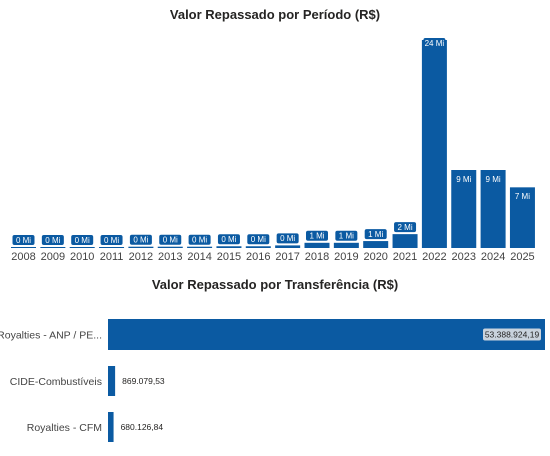 The image size is (550, 456). I want to click on period-data-label-2022: 24 Mi, so click(435, 43).